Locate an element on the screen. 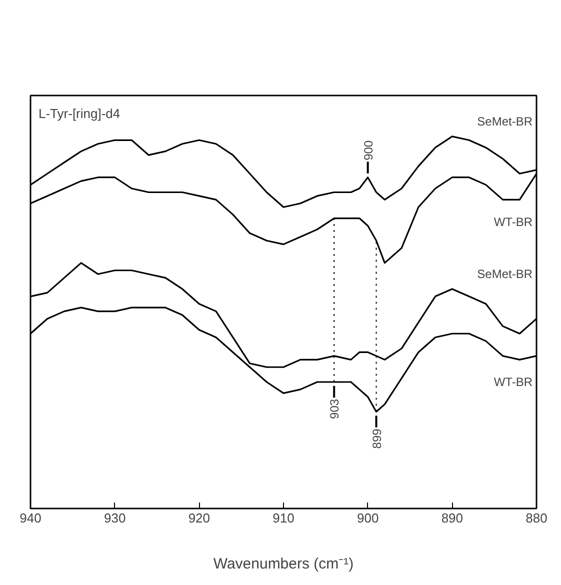 The width and height of the screenshot is (561, 585). x-tick-label: 930 is located at coordinates (115, 518).